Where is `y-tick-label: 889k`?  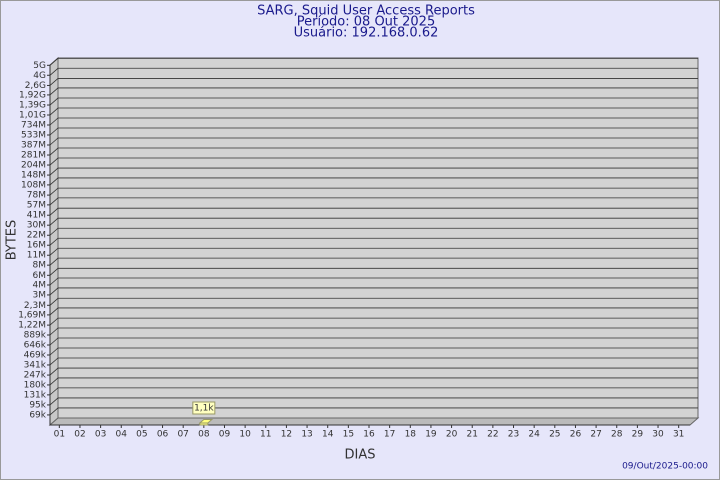
y-tick-label: 889k is located at coordinates (35, 336).